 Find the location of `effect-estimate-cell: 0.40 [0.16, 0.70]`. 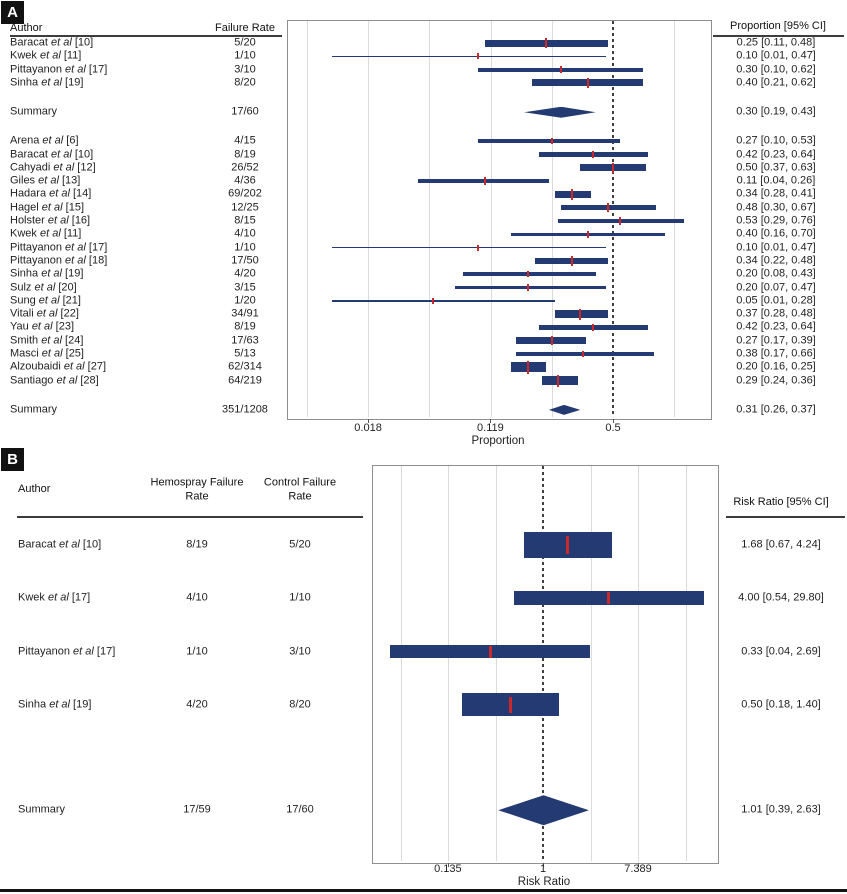

effect-estimate-cell: 0.40 [0.16, 0.70] is located at coordinates (776, 233).